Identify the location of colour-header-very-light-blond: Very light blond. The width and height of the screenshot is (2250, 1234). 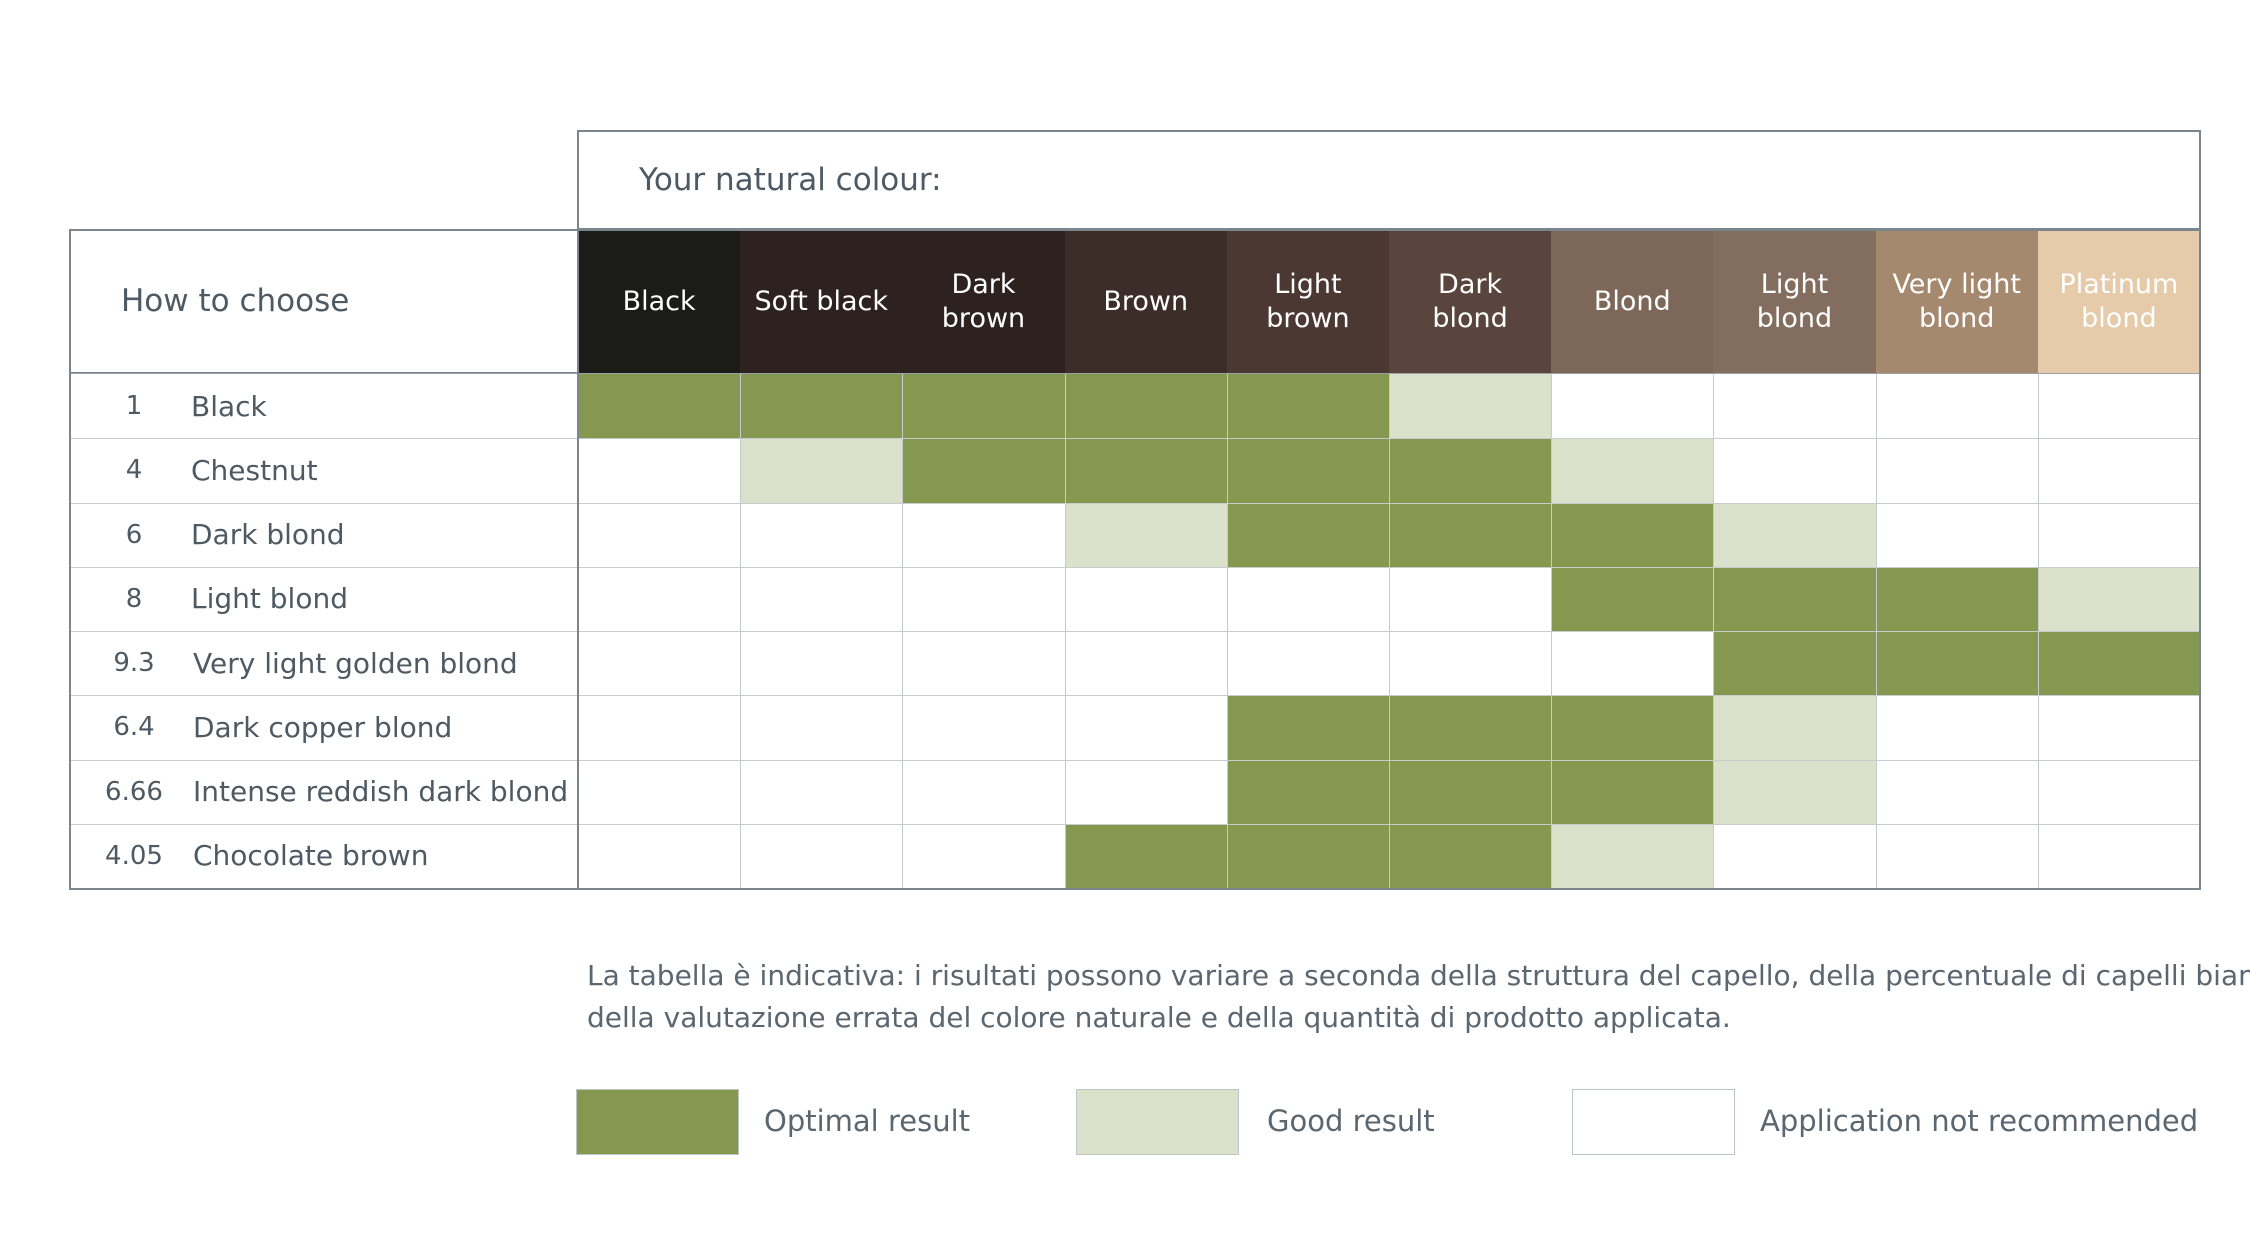
(1956, 301).